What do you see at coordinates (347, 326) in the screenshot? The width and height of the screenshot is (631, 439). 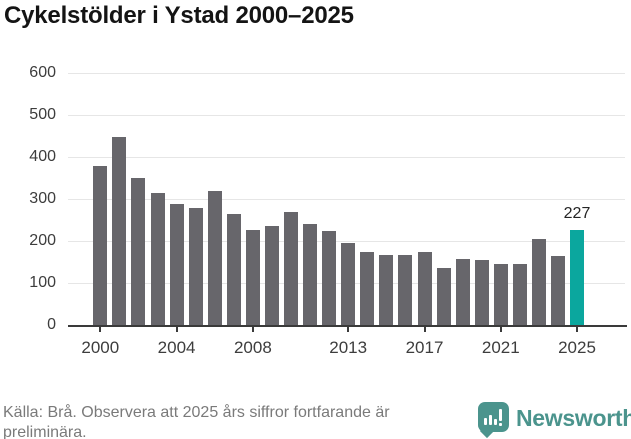 I see `x-axis-line` at bounding box center [347, 326].